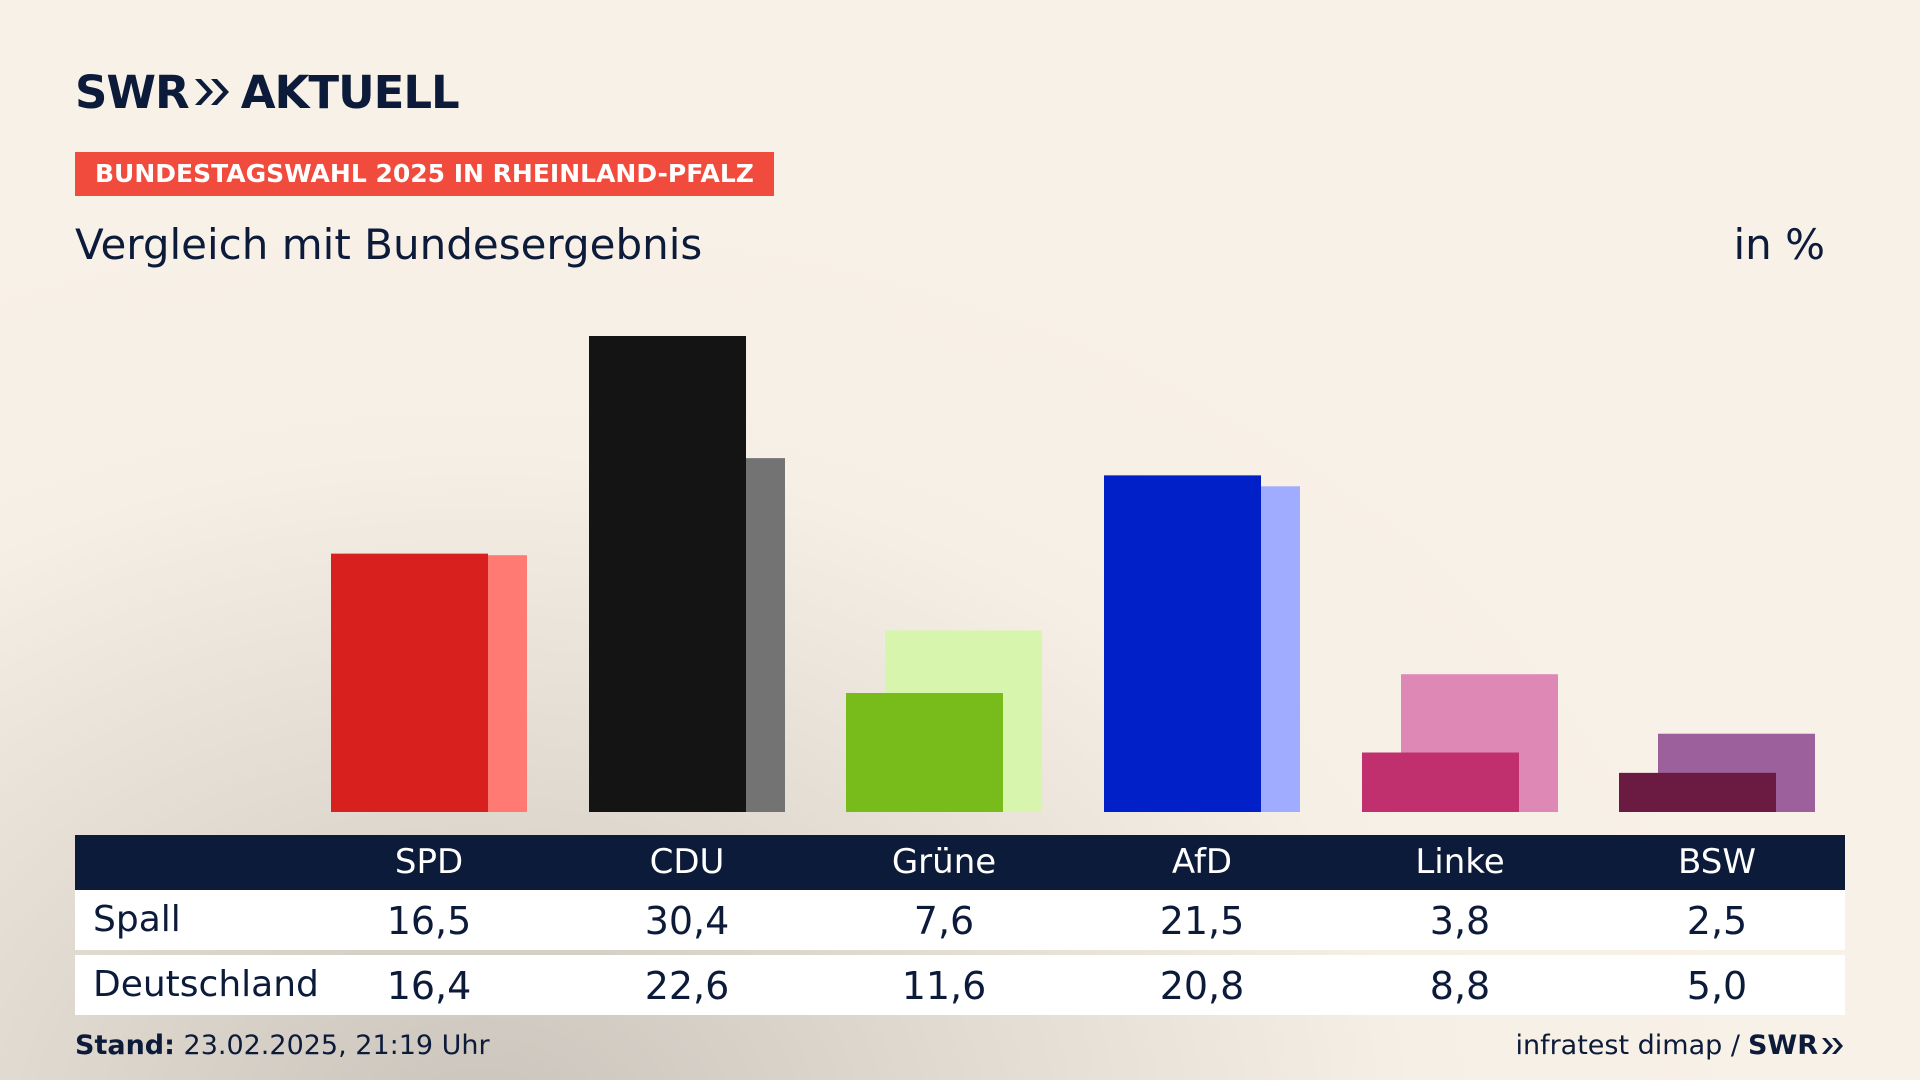  I want to click on stand-value: 23.02.2025, 21:19 Uhr, so click(336, 1045).